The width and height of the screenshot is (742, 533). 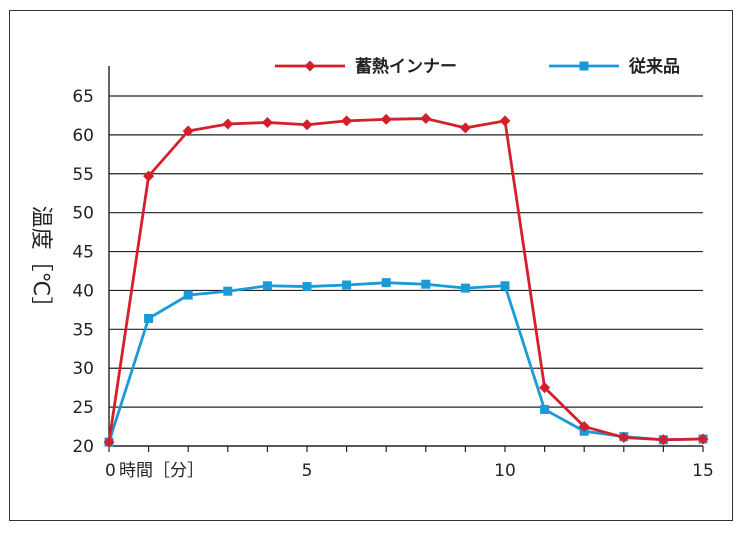 What do you see at coordinates (307, 471) in the screenshot?
I see `x-tick-label: 5` at bounding box center [307, 471].